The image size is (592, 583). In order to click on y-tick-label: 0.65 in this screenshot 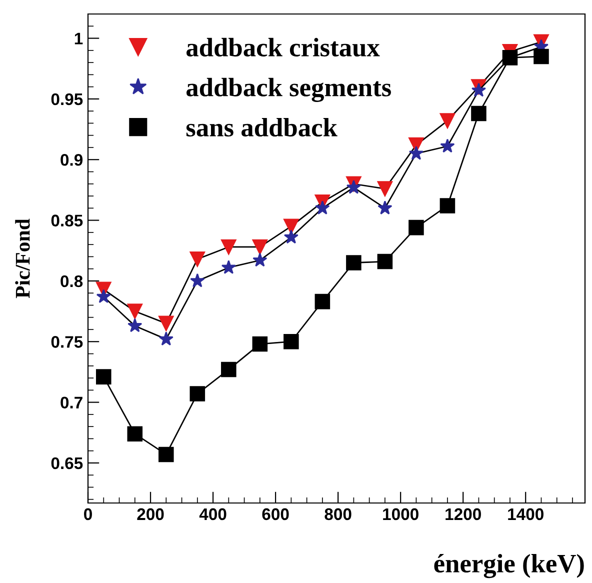, I will do `click(67, 463)`.